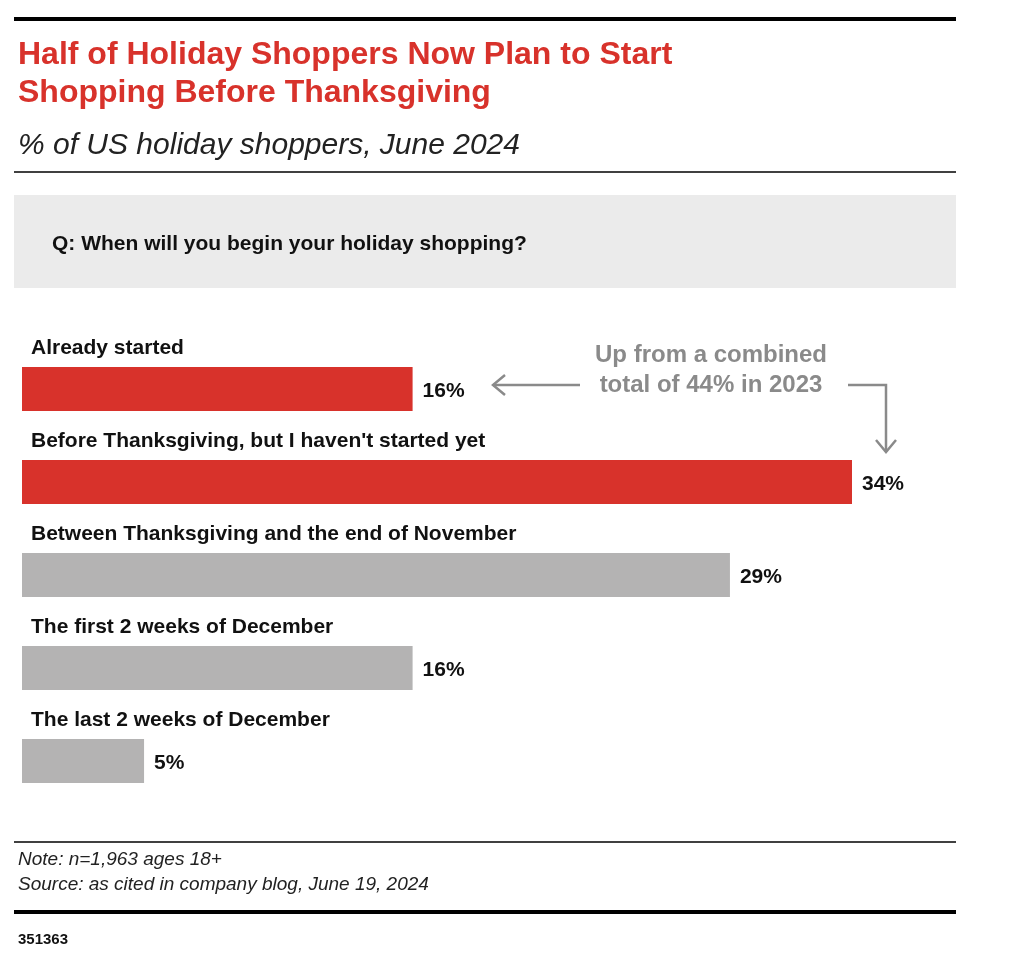  I want to click on y-tick-label: Before Thanksgiving, but I haven't started yet, so click(258, 439).